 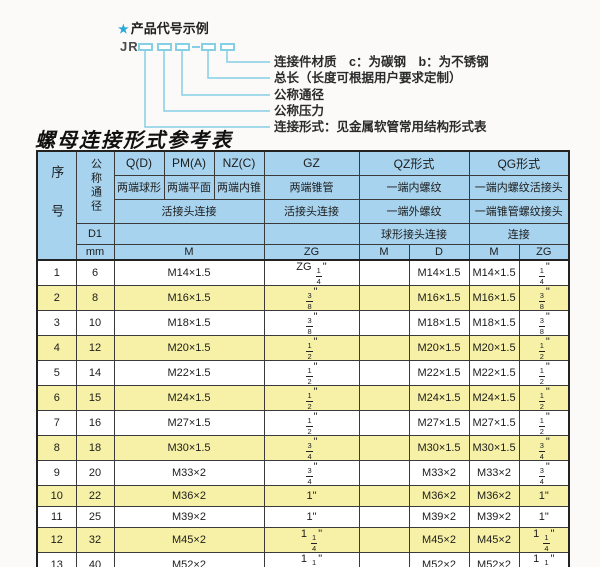 I want to click on cell-dn-mm: 25, so click(x=95, y=517).